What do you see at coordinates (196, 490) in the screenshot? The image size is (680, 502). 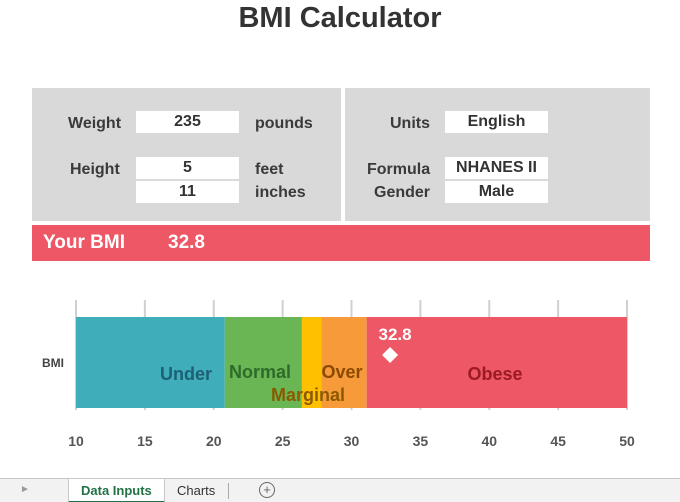 I see `tab-charts: Charts` at bounding box center [196, 490].